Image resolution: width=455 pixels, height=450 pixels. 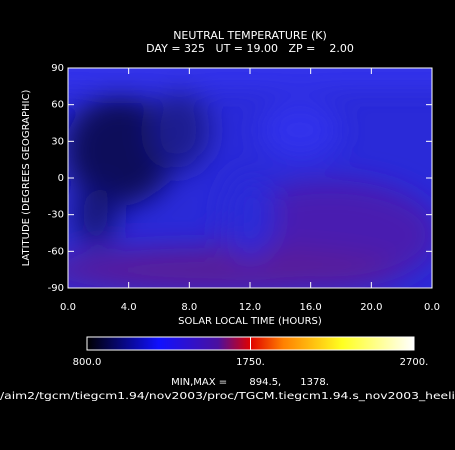 What do you see at coordinates (371, 307) in the screenshot?
I see `x-tick-label: 20.0` at bounding box center [371, 307].